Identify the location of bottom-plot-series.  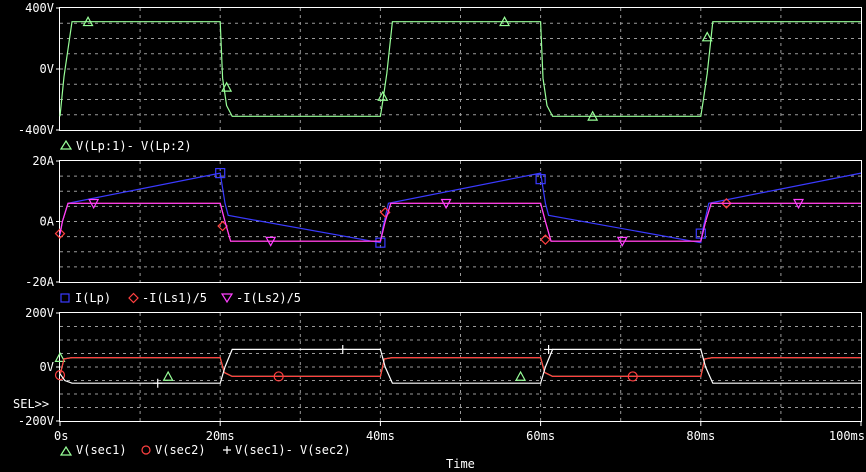
(457, 366).